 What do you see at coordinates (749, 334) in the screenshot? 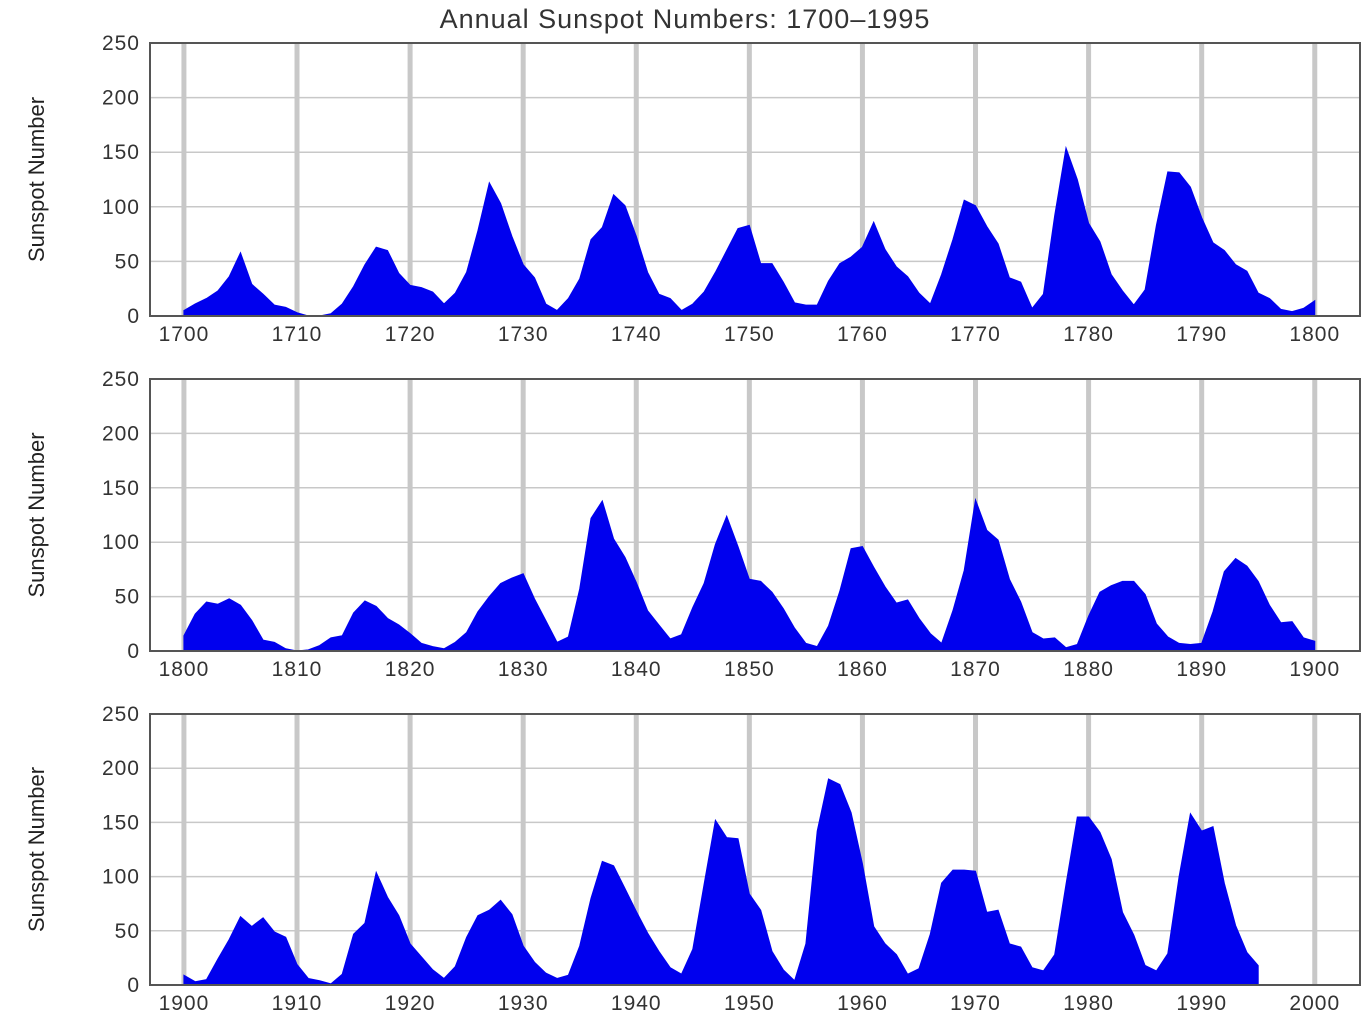
I see `x-tick-label: 1750` at bounding box center [749, 334].